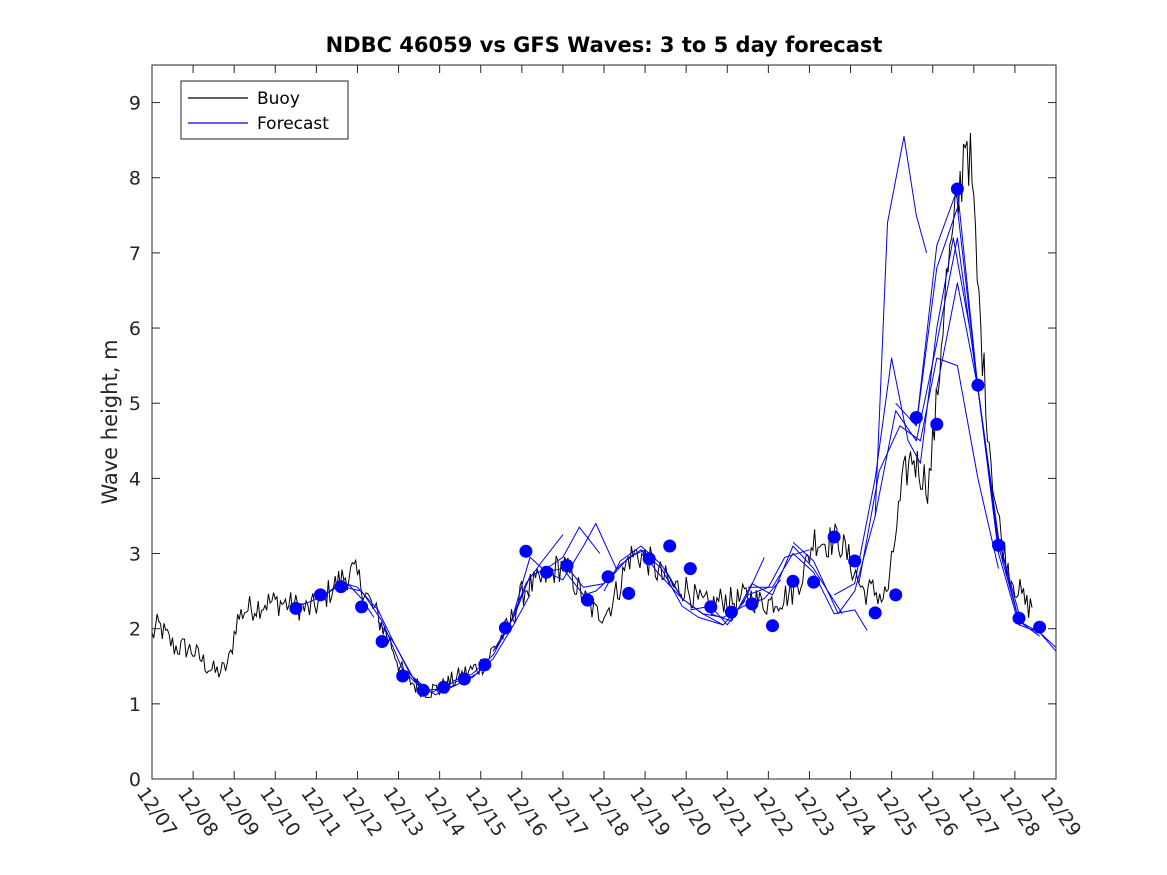 The width and height of the screenshot is (1167, 875). What do you see at coordinates (135, 479) in the screenshot?
I see `y-tick-label: 4` at bounding box center [135, 479].